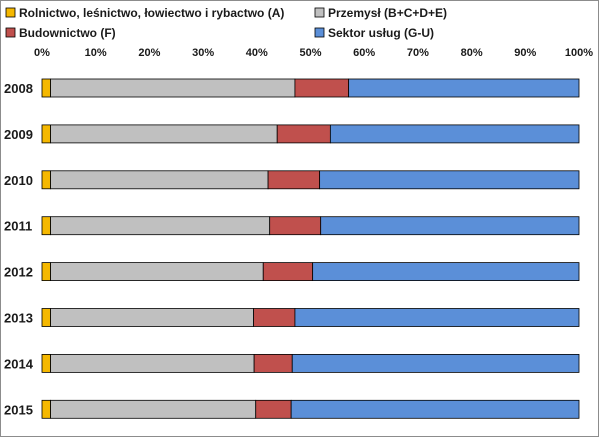 Image resolution: width=599 pixels, height=437 pixels. I want to click on category-labels: 2008 2009 2010 2011 2012 2013 2014 2015, so click(19, 249).